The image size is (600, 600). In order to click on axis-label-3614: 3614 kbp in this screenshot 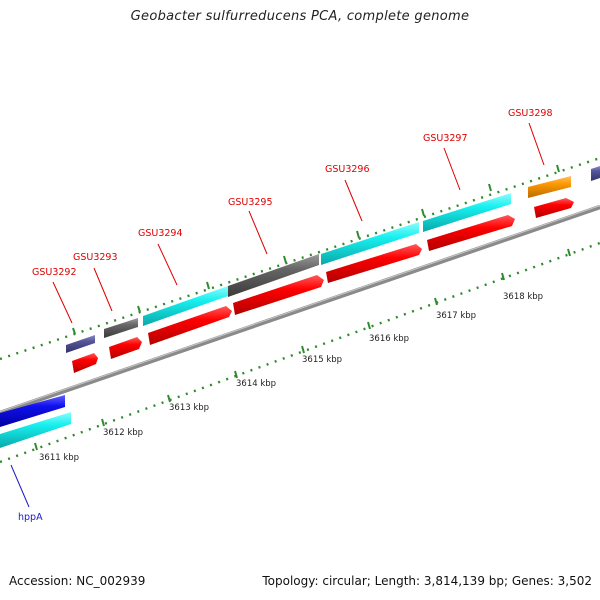, I will do `click(256, 384)`.